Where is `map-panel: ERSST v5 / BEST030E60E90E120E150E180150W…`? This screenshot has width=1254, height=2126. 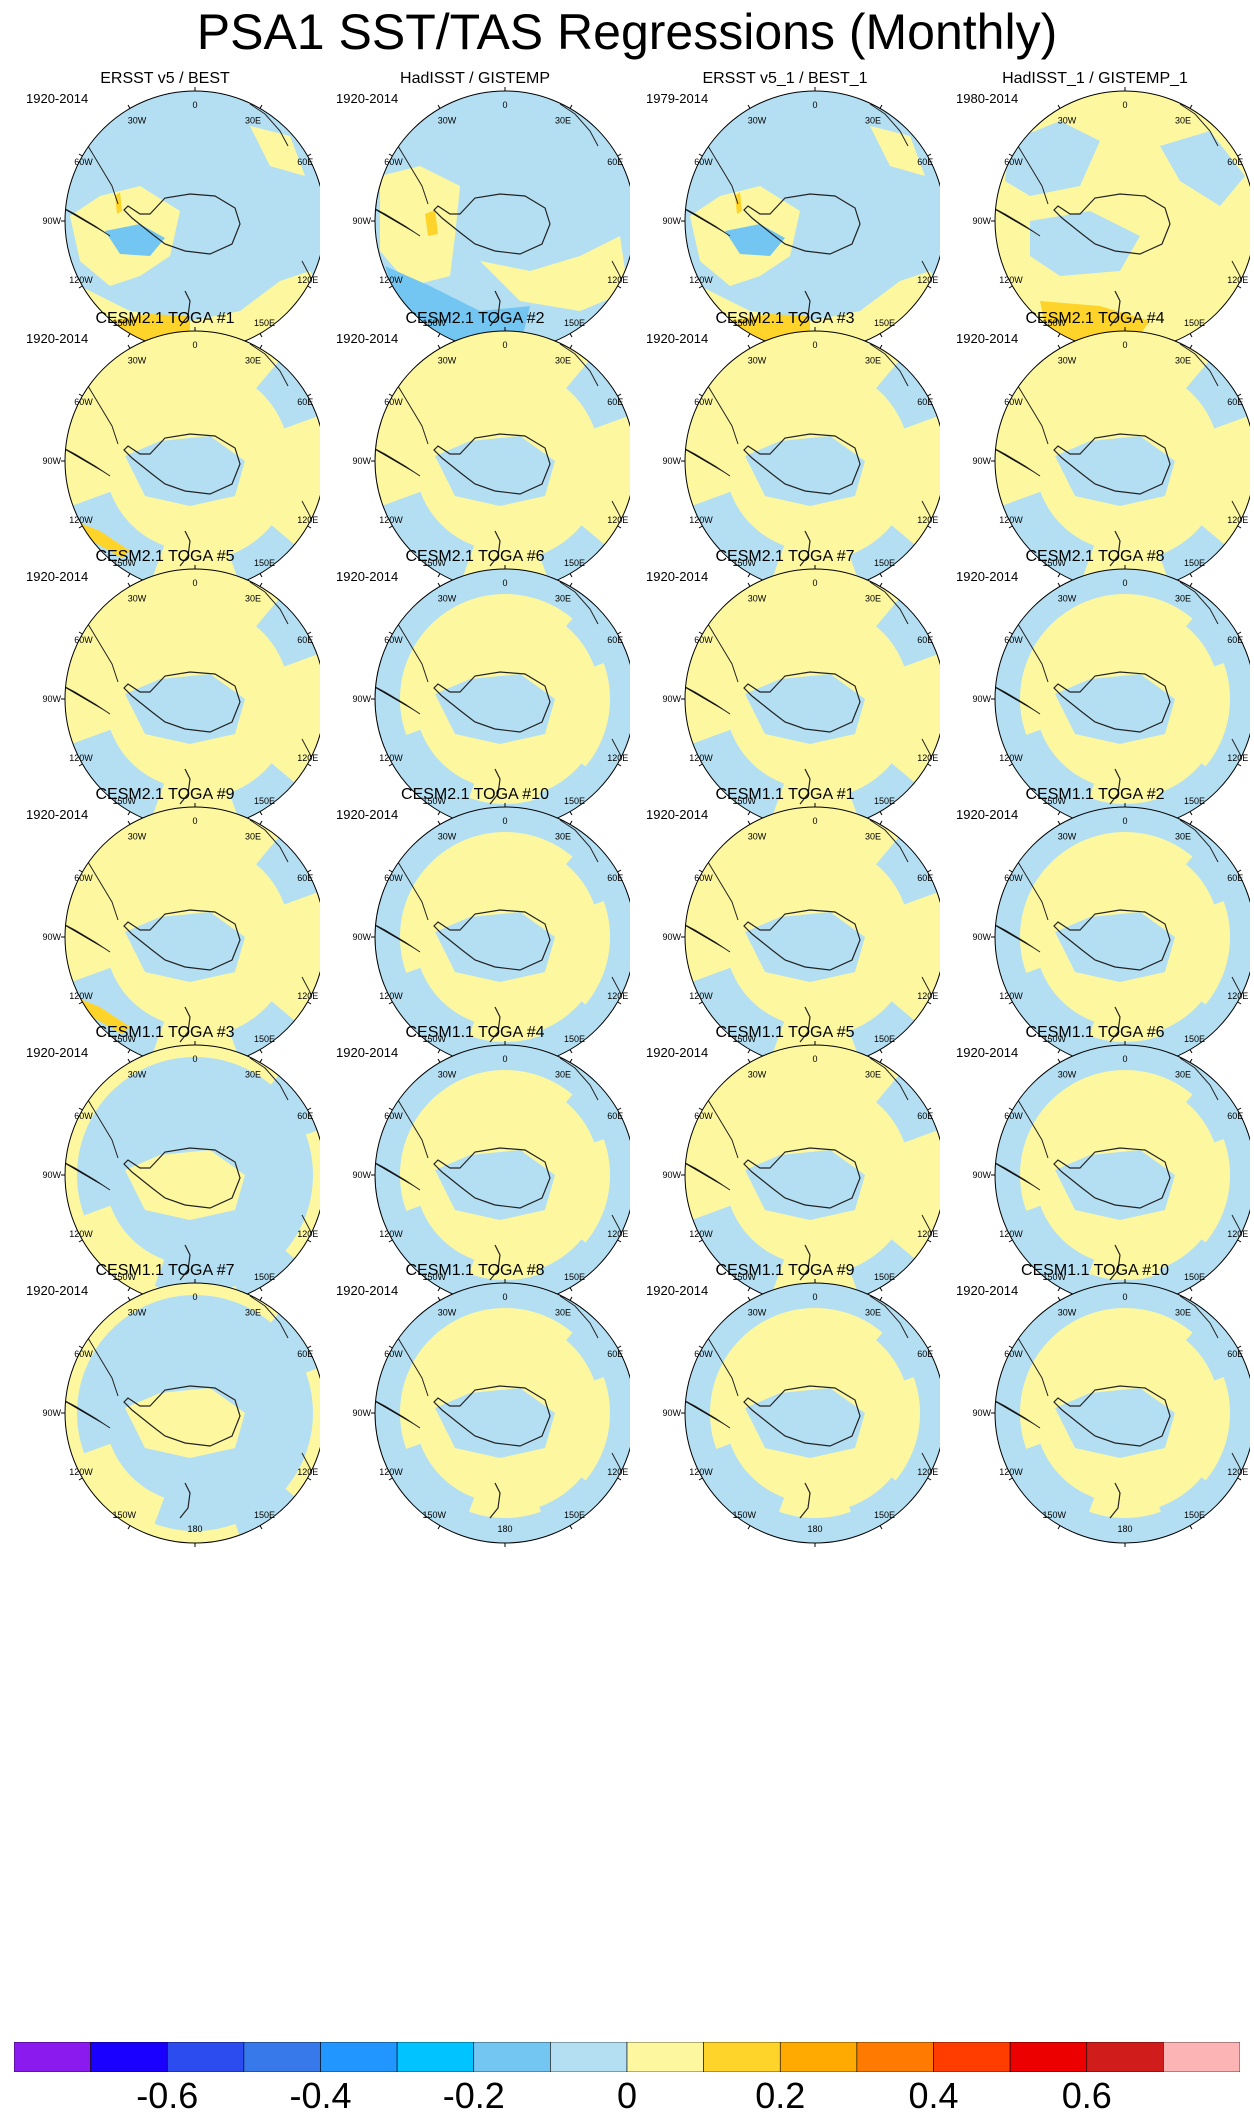
map-panel: ERSST v5 / BEST030E60E90E120E150E180150W… is located at coordinates (165, 231).